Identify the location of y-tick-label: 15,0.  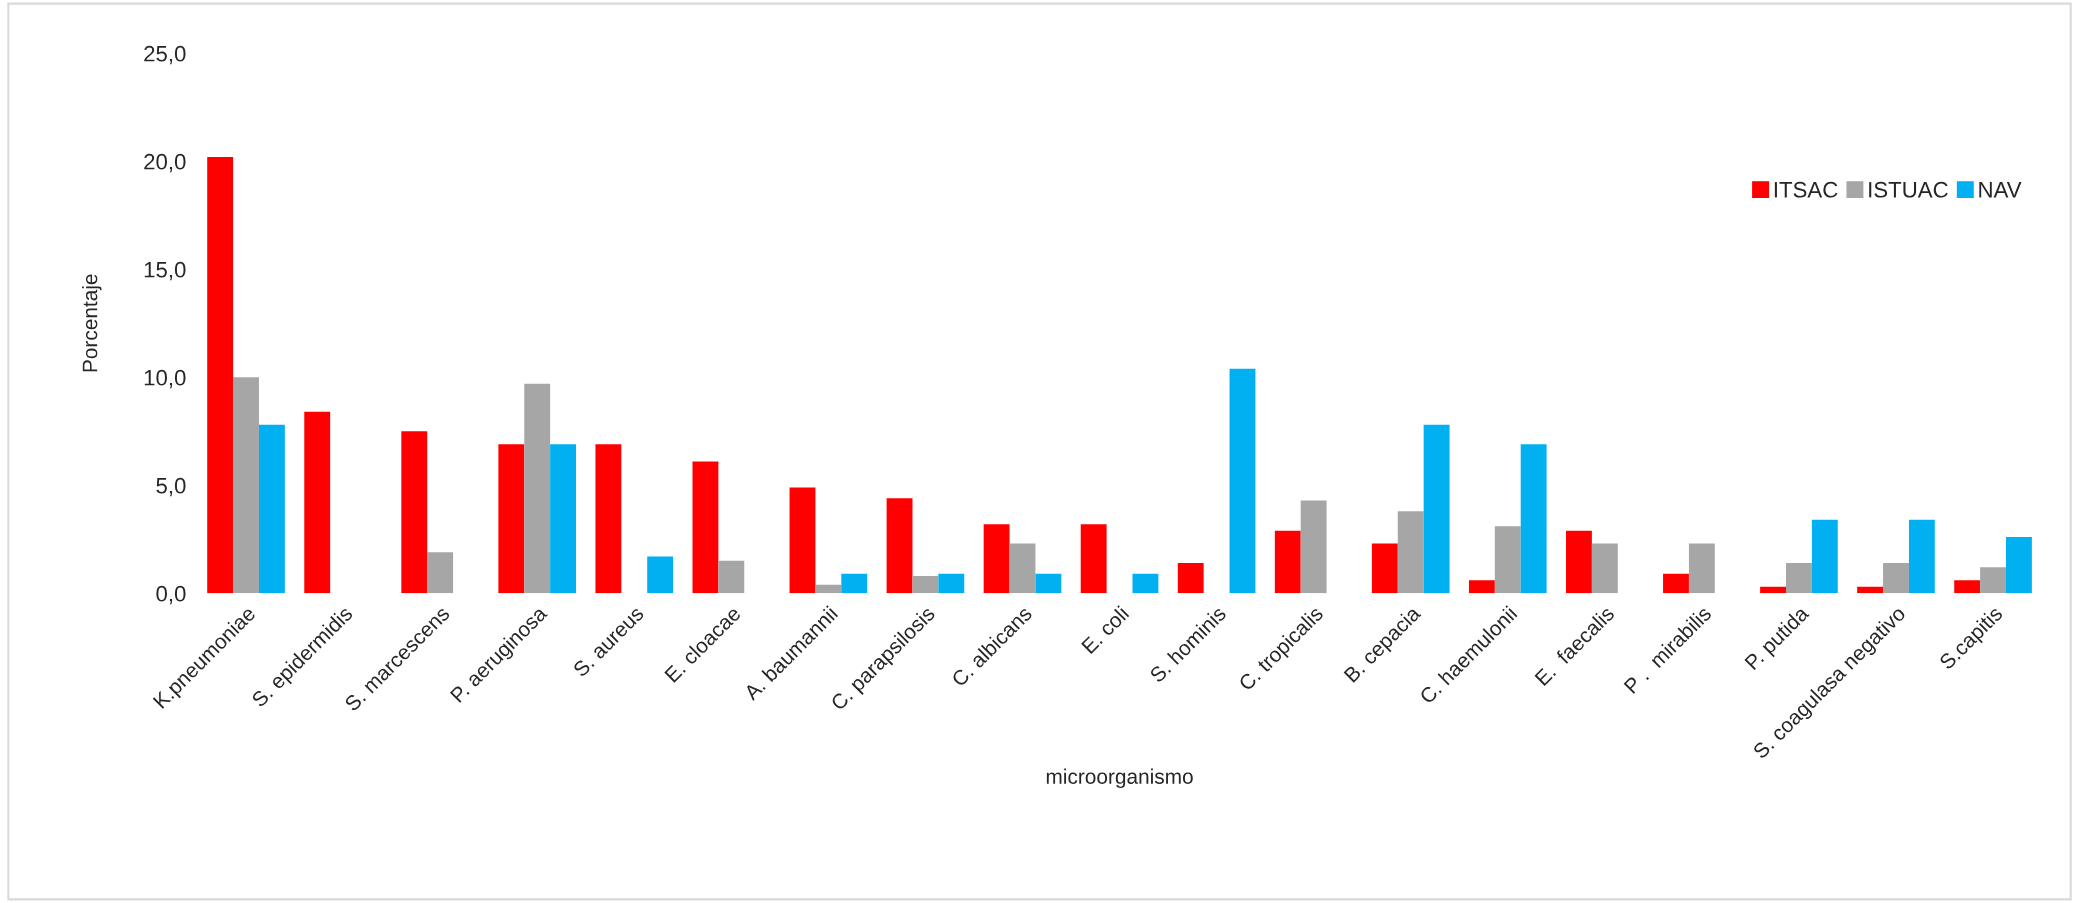
(165, 271).